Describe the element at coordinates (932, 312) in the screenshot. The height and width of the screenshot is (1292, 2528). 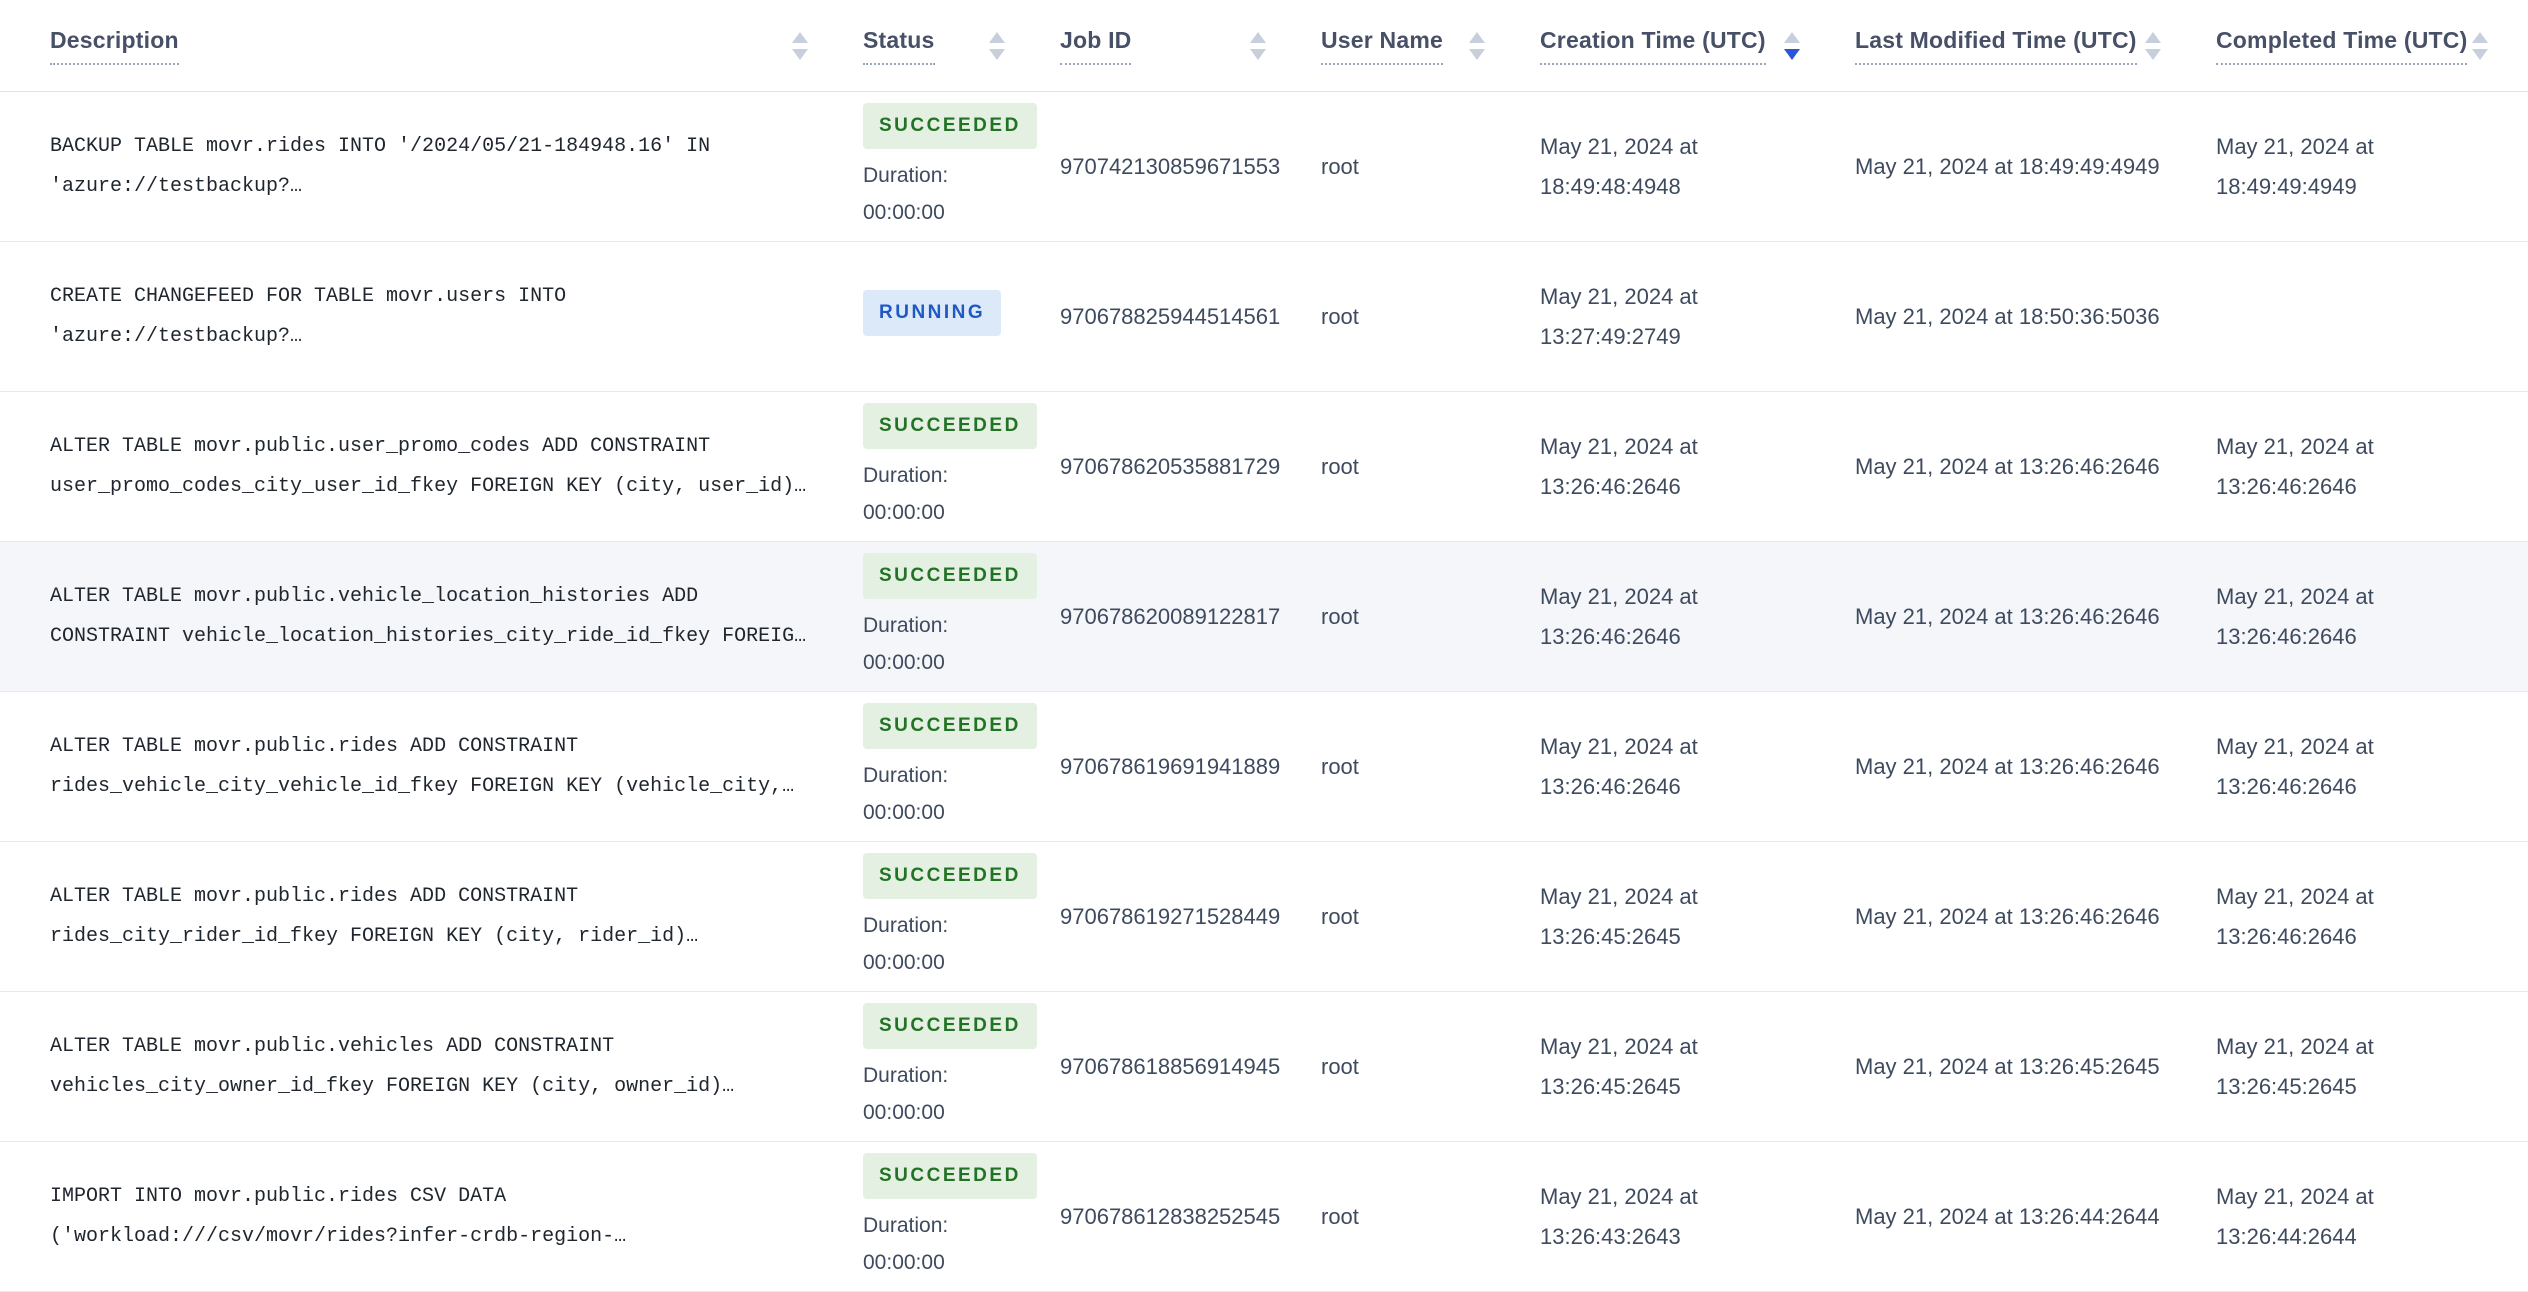
I see `status-badge: RUNNING` at that location.